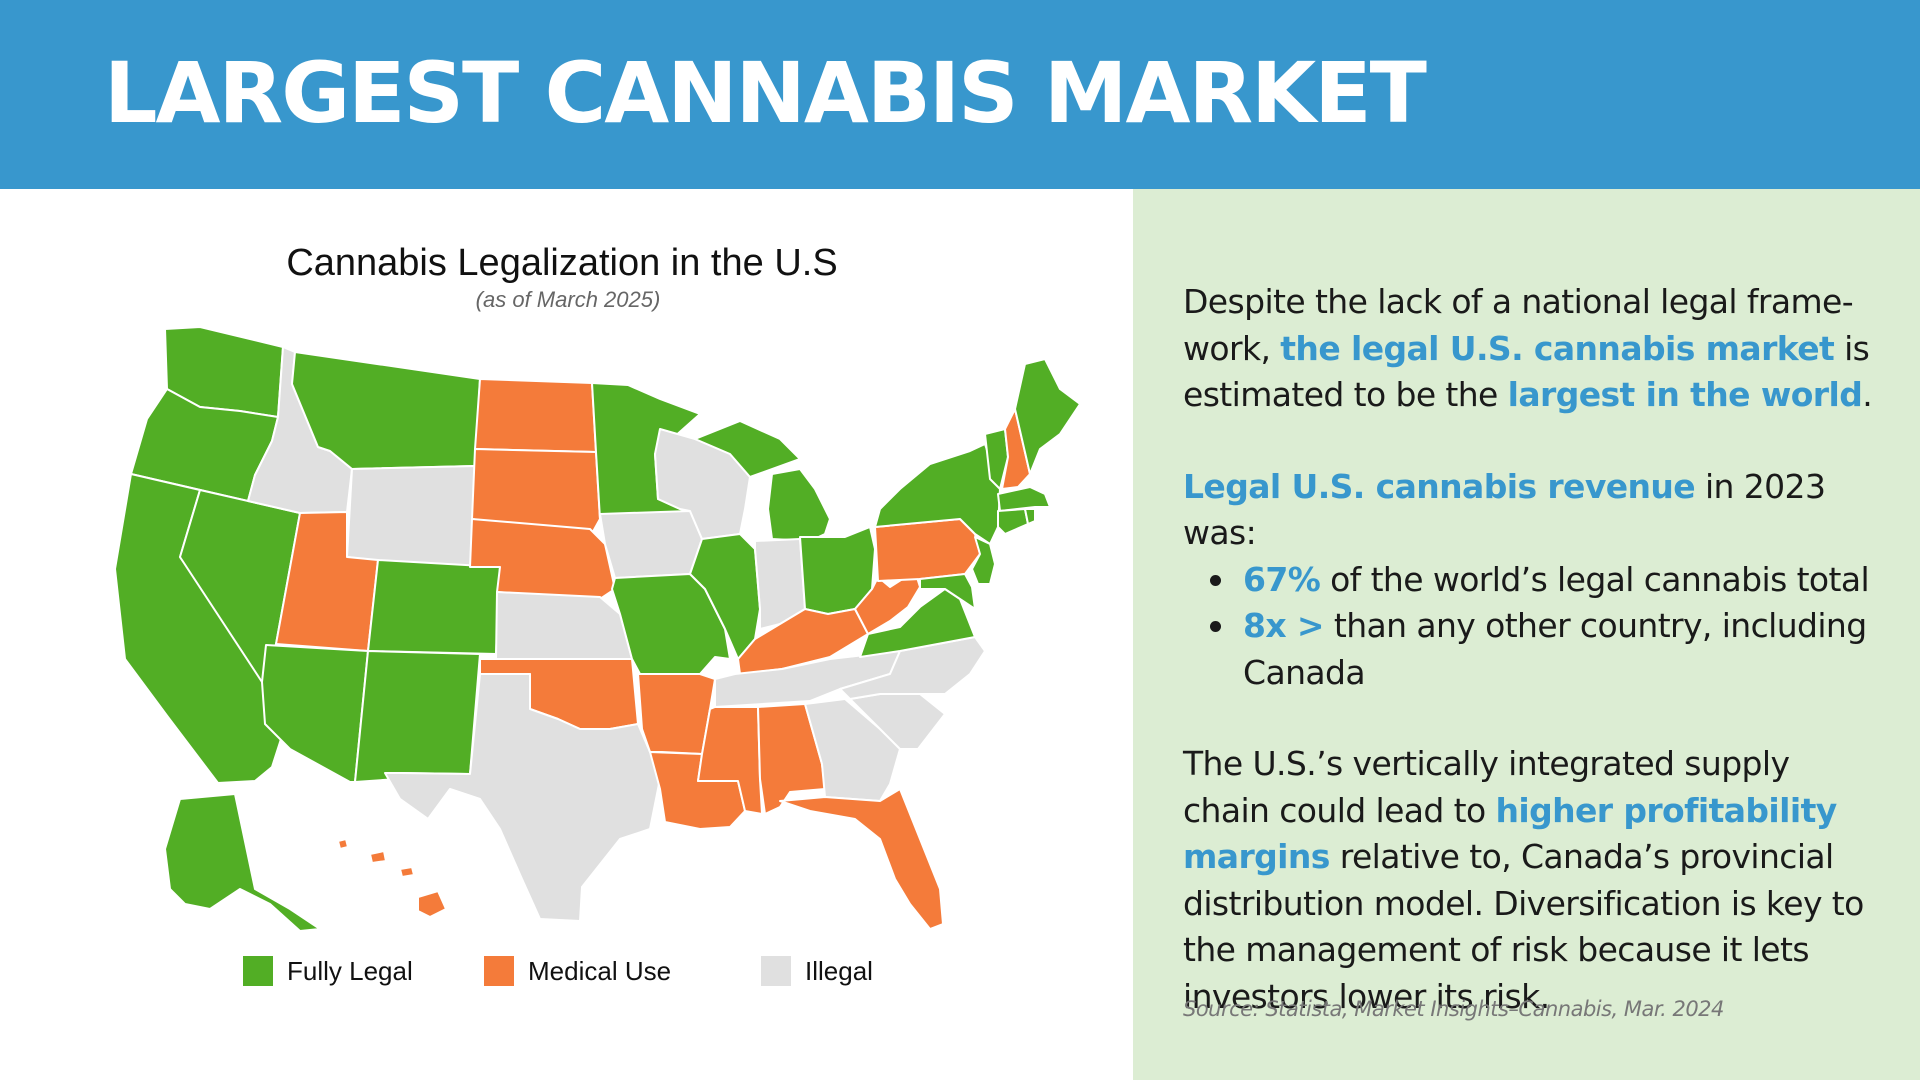 Image resolution: width=1920 pixels, height=1080 pixels. I want to click on market-highlight-2: largest in the world, so click(1685, 394).